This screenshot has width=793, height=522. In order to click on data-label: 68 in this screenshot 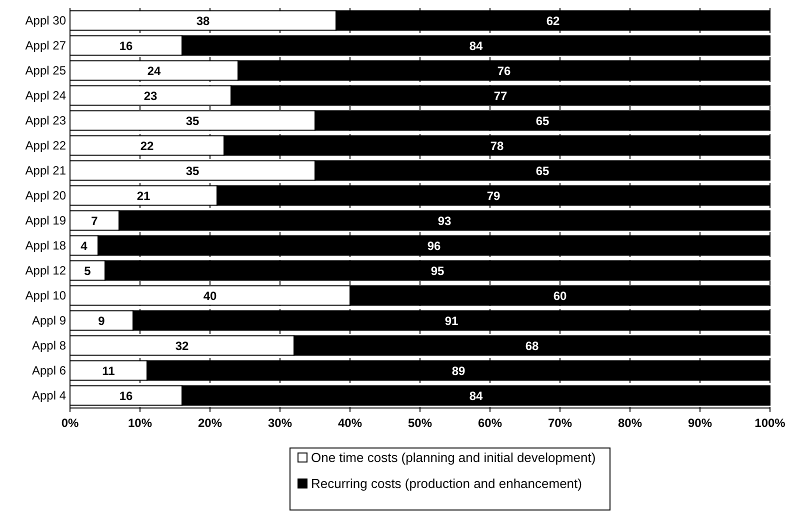, I will do `click(532, 346)`.